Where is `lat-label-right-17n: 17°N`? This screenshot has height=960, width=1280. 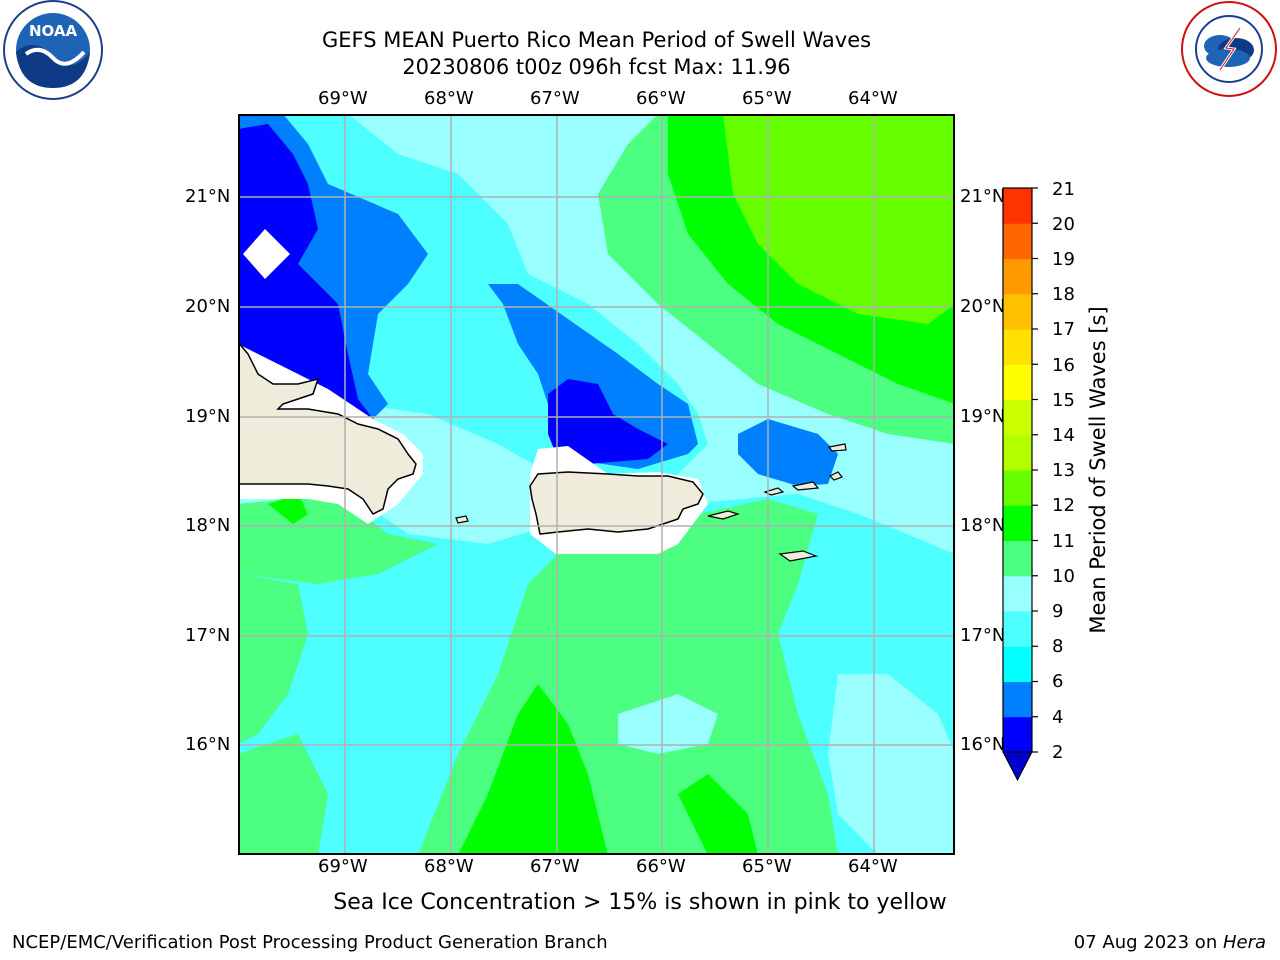
lat-label-right-17n: 17°N is located at coordinates (983, 635).